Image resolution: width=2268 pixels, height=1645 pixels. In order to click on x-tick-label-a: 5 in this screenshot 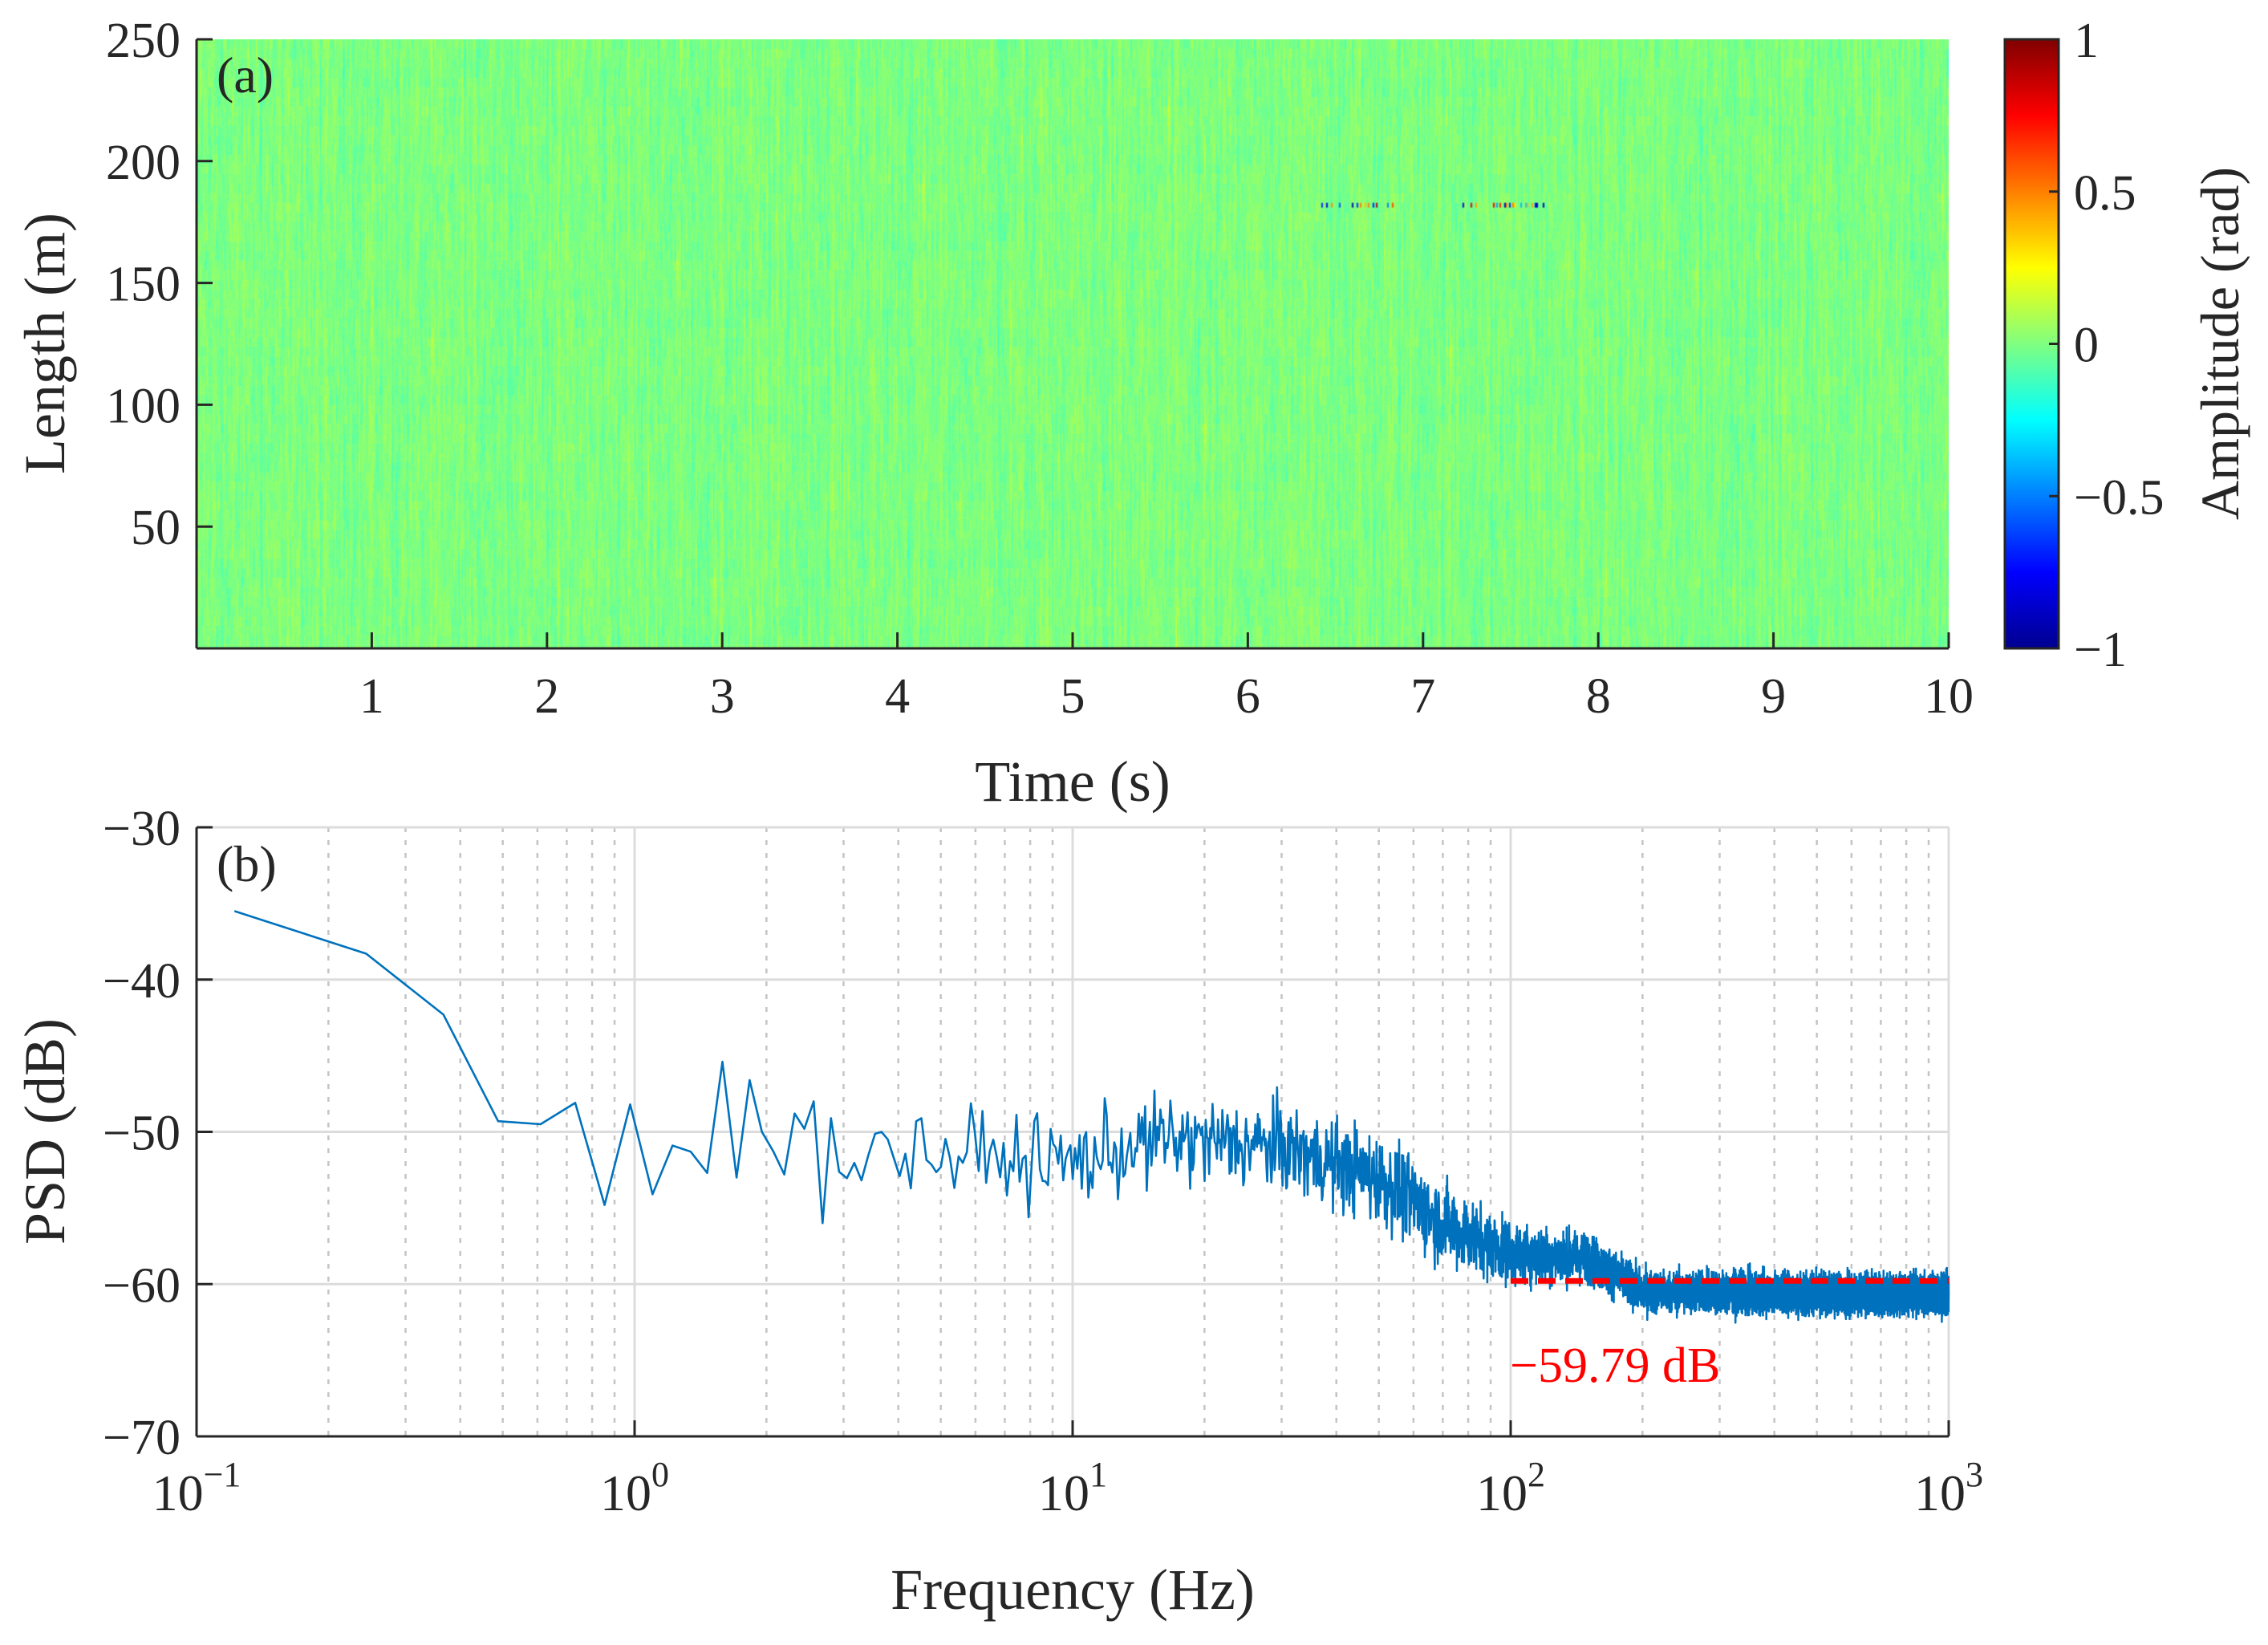, I will do `click(1073, 696)`.